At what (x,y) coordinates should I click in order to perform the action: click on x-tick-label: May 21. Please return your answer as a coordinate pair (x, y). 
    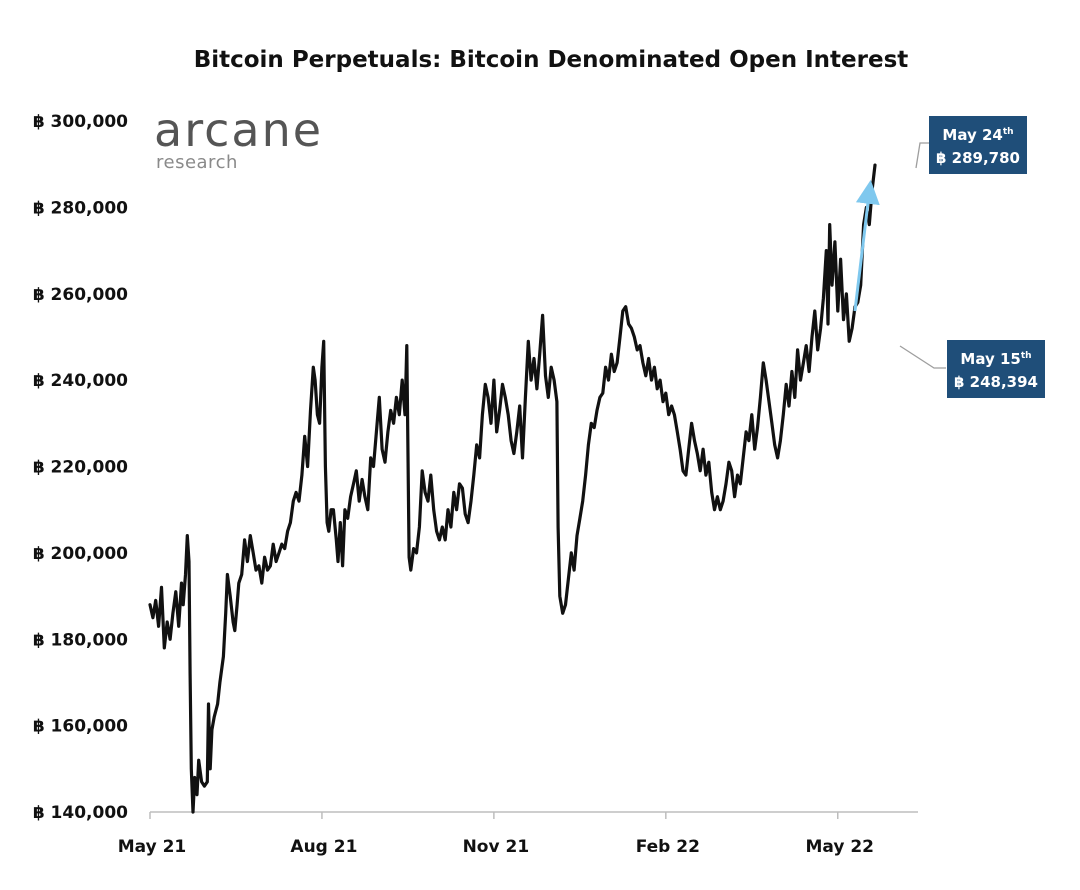
    Looking at the image, I should click on (152, 847).